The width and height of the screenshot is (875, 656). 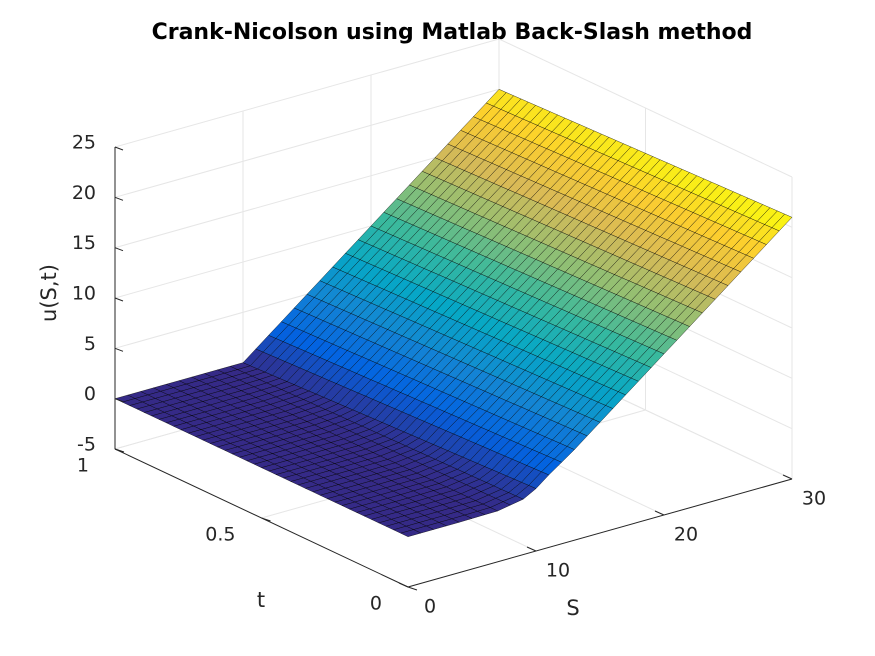 What do you see at coordinates (83, 466) in the screenshot?
I see `y-tick-label: 1` at bounding box center [83, 466].